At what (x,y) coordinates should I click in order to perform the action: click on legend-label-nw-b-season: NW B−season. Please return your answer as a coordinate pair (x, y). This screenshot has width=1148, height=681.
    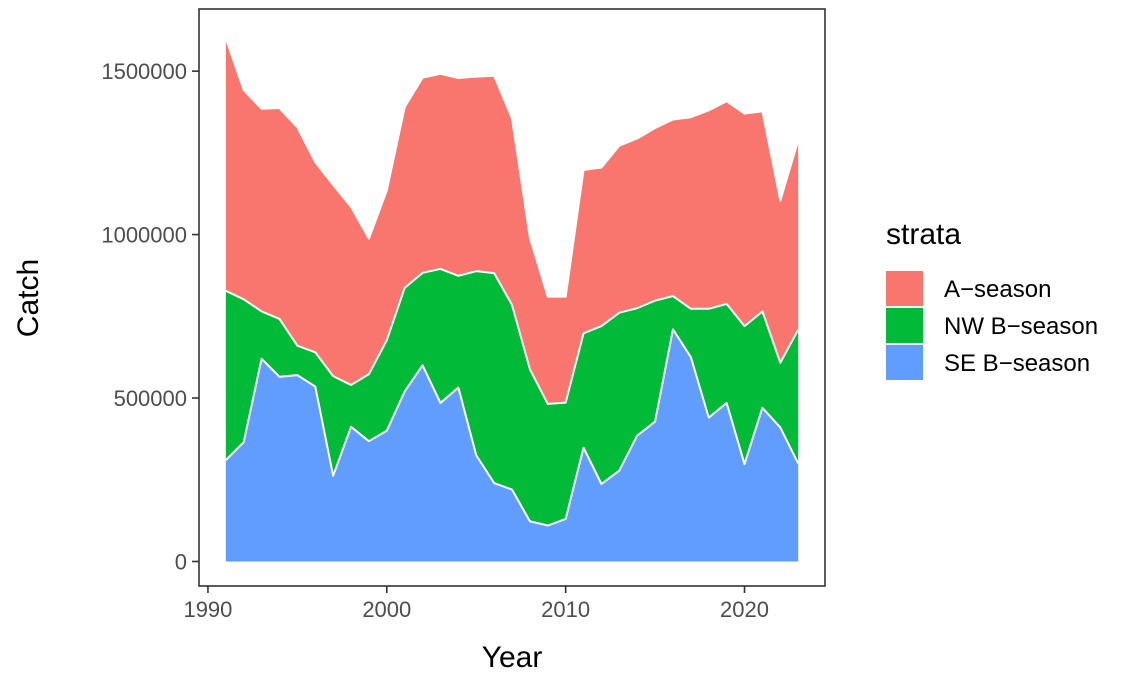
    Looking at the image, I should click on (1021, 326).